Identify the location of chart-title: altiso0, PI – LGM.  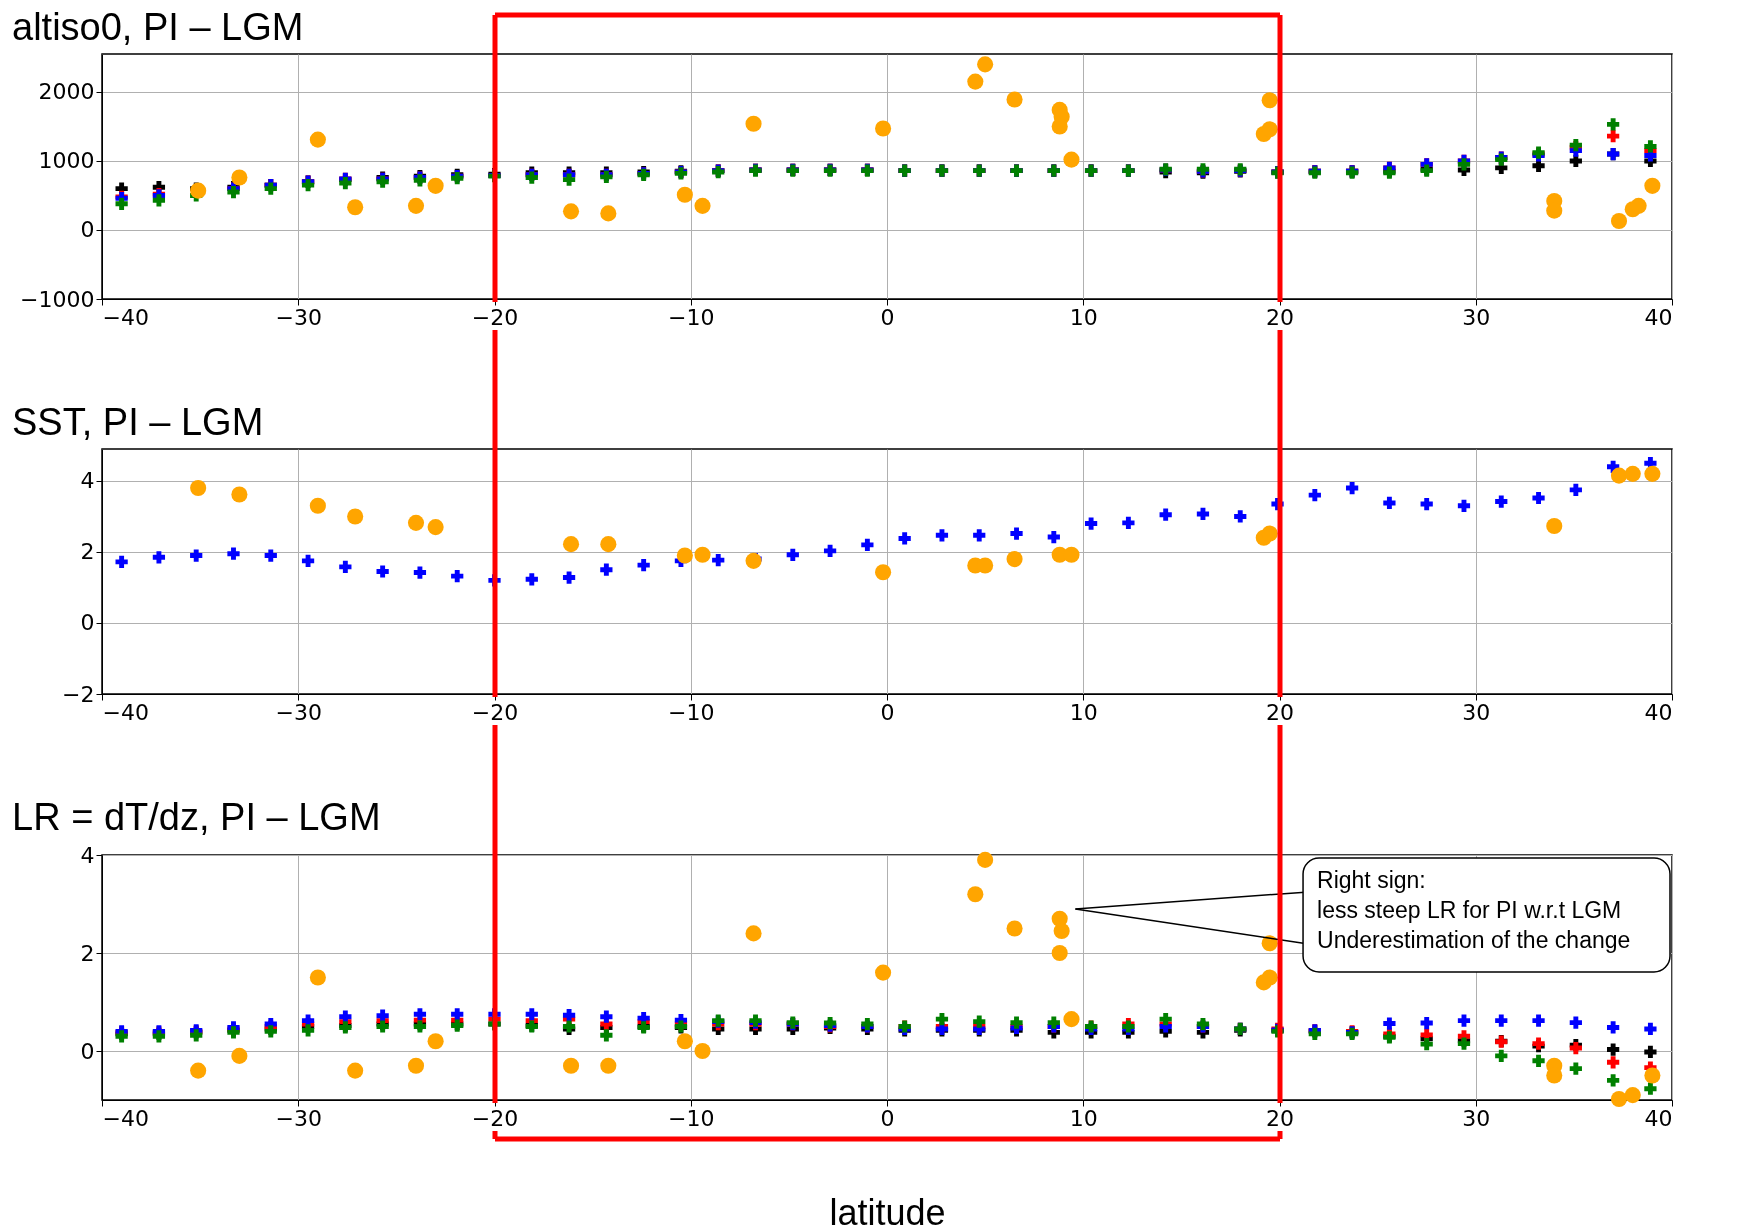
(158, 27).